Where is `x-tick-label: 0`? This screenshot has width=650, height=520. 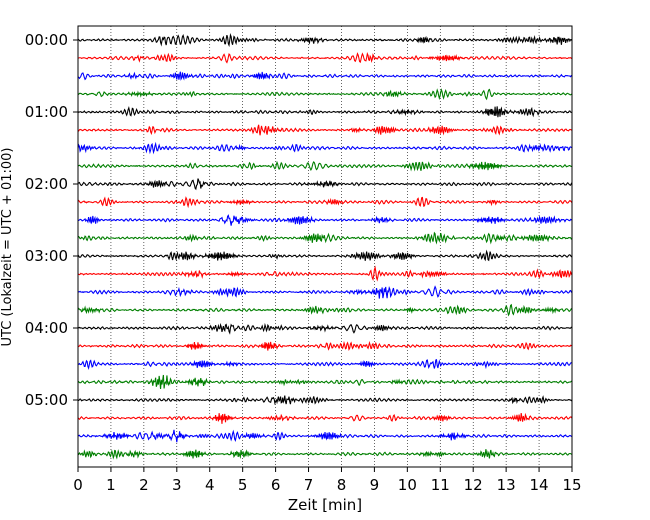
x-tick-label: 0 is located at coordinates (78, 485).